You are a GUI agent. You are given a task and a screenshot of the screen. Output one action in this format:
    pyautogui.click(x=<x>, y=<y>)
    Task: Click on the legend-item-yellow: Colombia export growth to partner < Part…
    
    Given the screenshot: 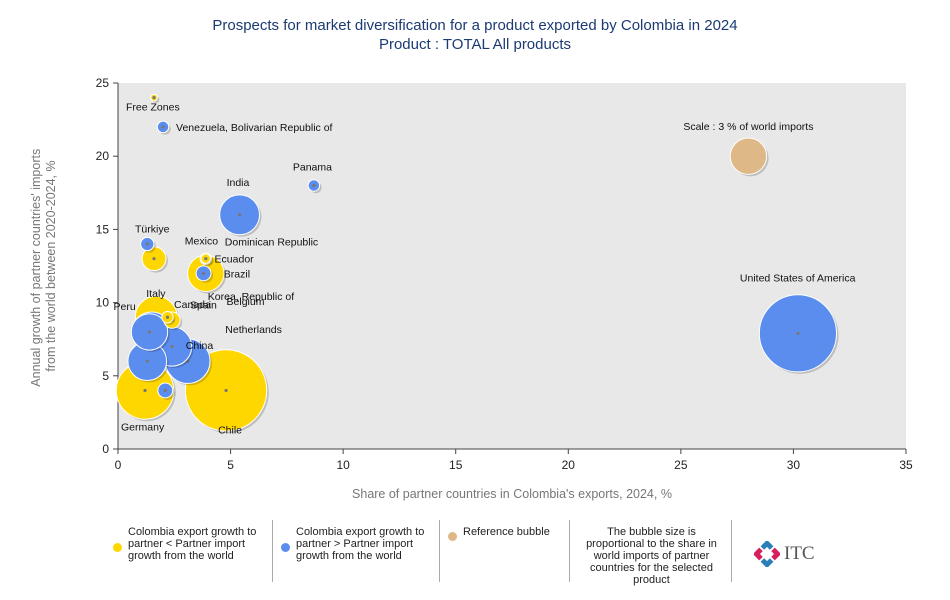 What is the action you would take?
    pyautogui.click(x=189, y=551)
    